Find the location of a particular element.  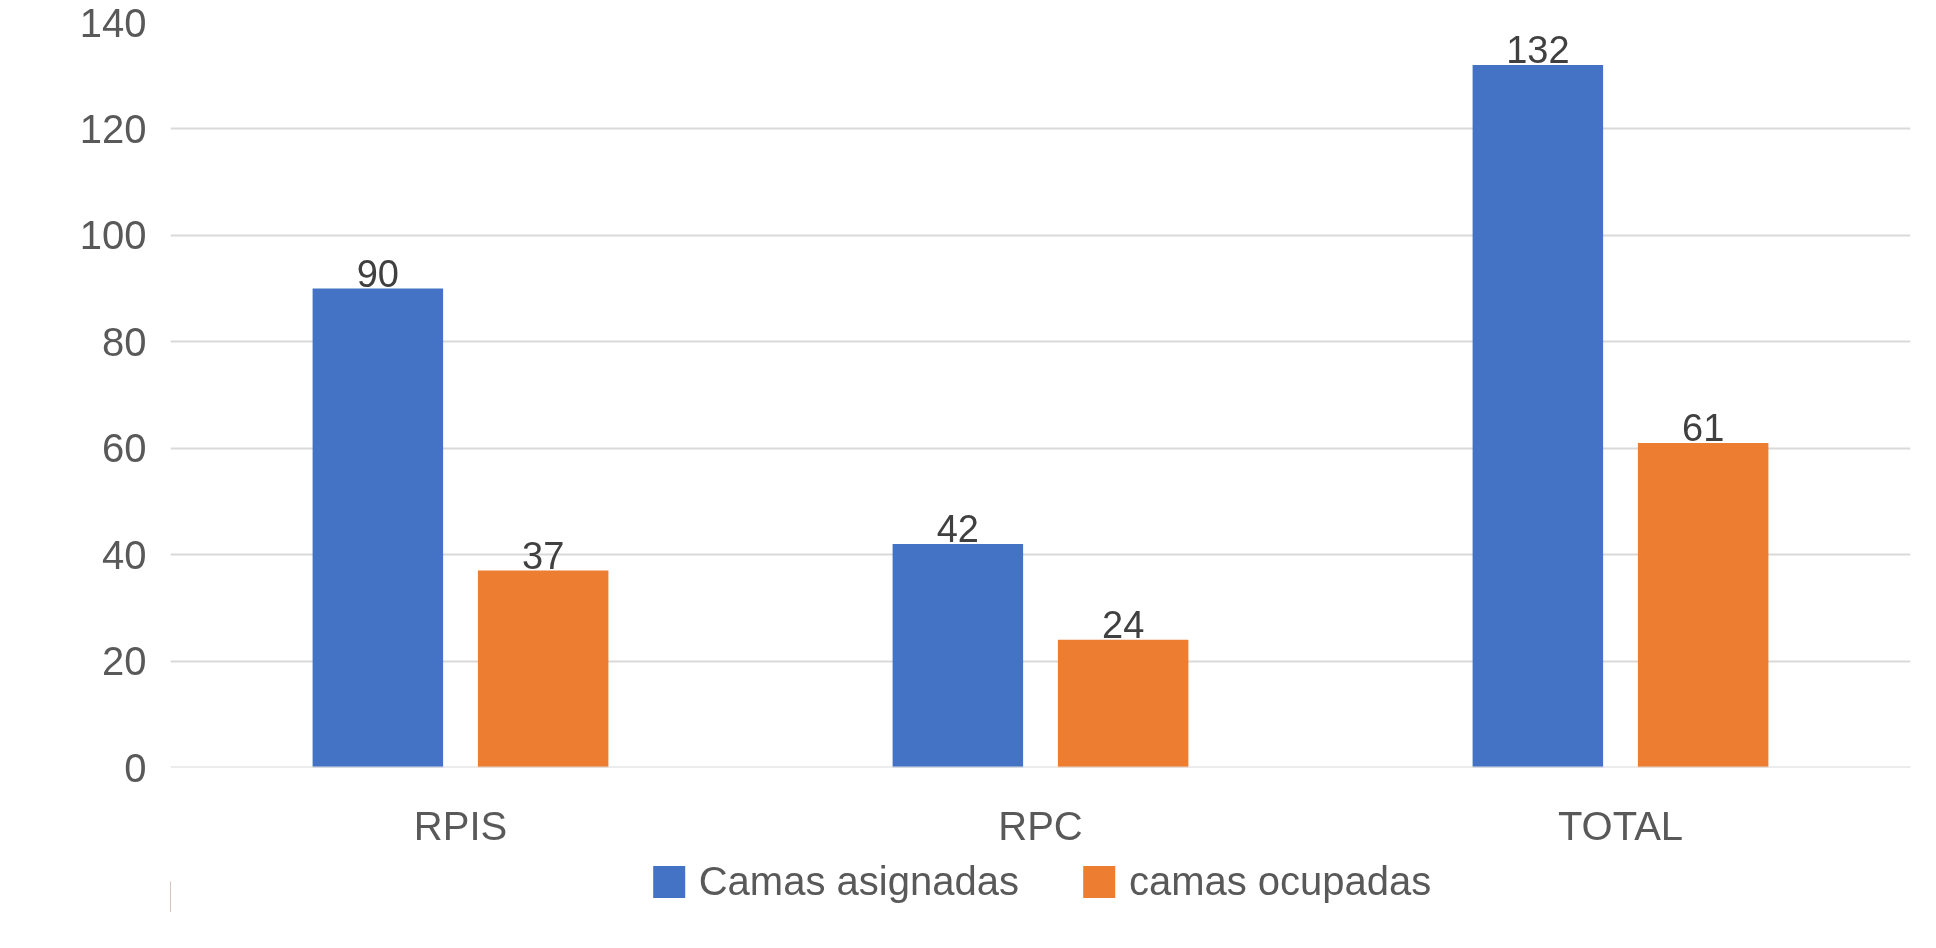

y-tick-label: 80 is located at coordinates (124, 341).